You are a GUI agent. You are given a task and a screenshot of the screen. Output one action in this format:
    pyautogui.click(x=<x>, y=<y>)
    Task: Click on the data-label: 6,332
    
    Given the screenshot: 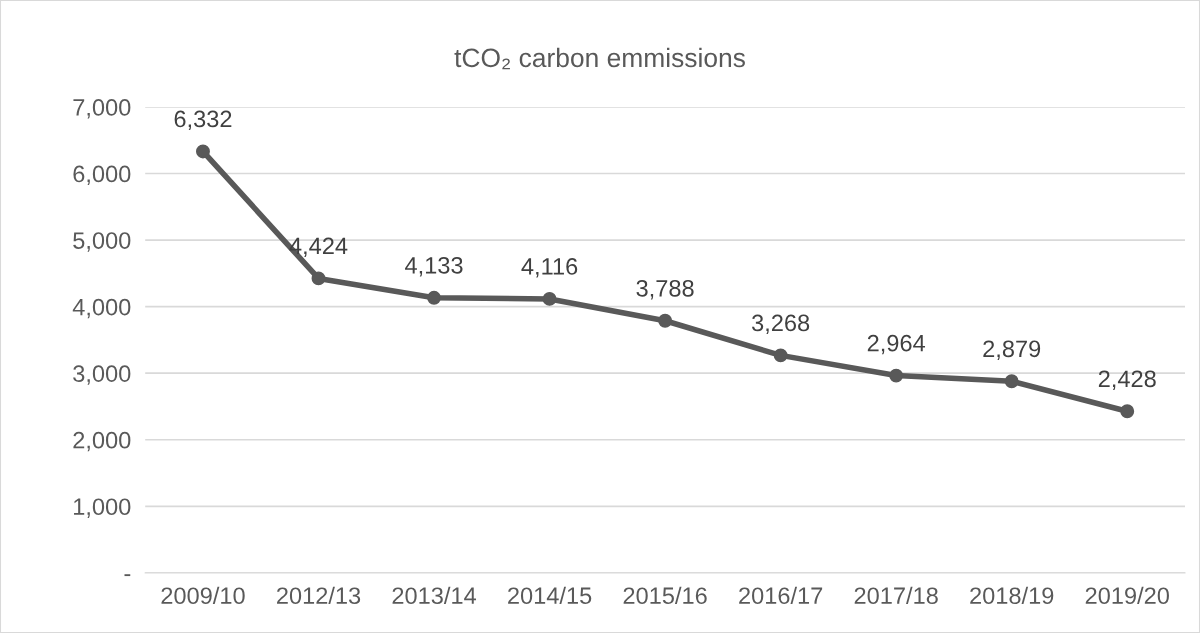 What is the action you would take?
    pyautogui.click(x=203, y=120)
    